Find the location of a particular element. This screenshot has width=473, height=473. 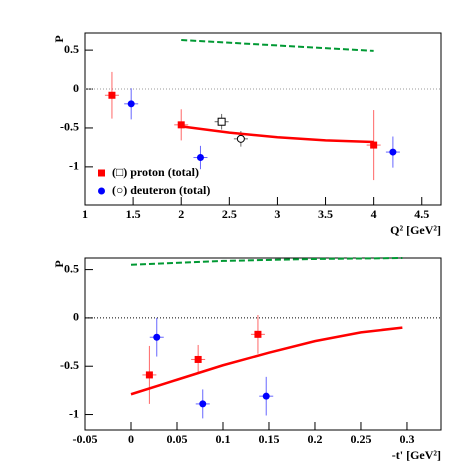

legend-label: (□) proton (total) is located at coordinates (155, 172).